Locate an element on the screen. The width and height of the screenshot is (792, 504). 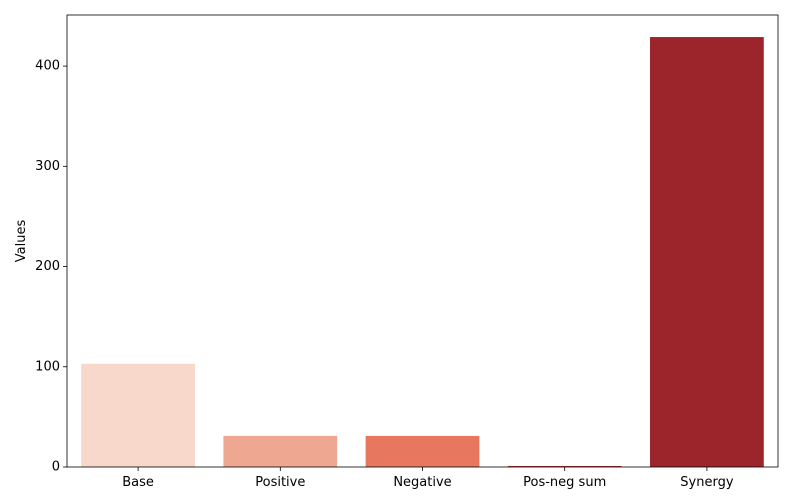
bar-base is located at coordinates (138, 415).